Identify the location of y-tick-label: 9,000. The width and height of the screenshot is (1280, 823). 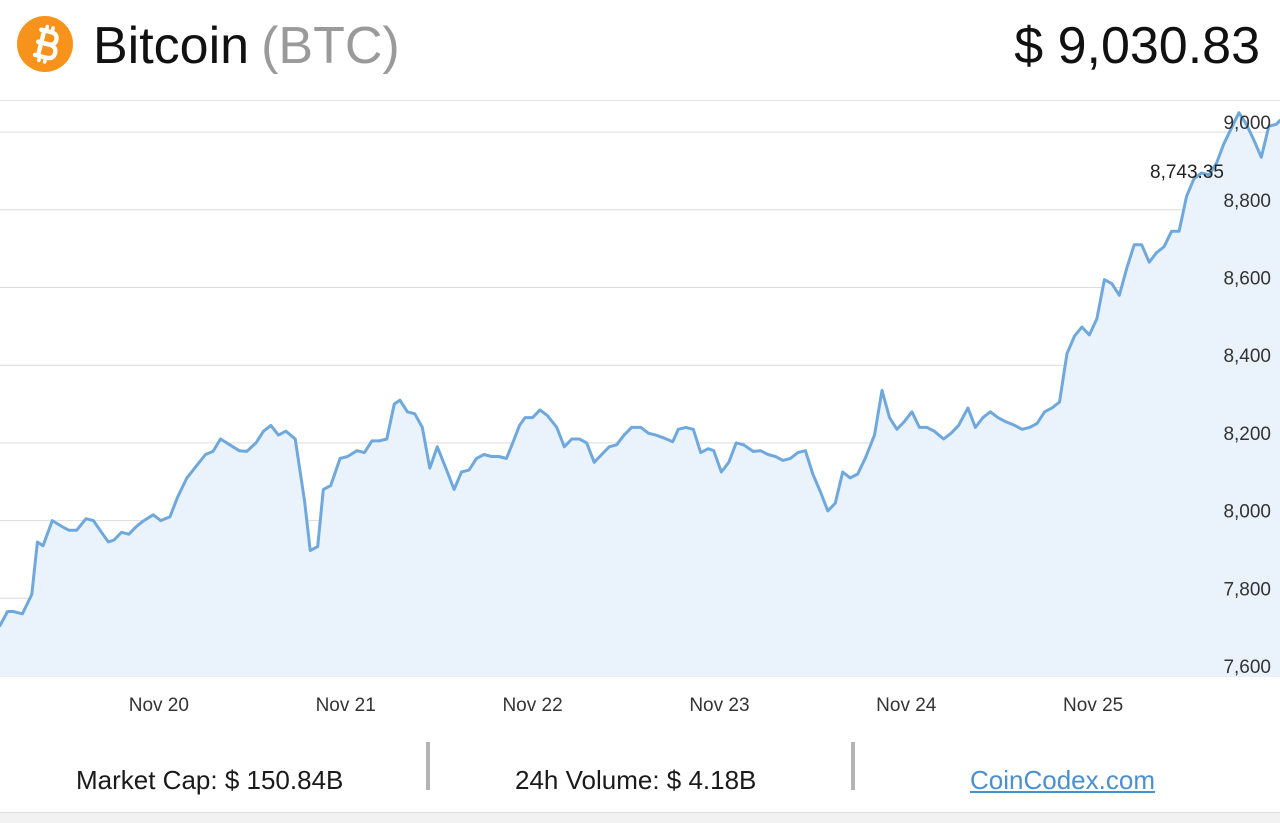
(1247, 123).